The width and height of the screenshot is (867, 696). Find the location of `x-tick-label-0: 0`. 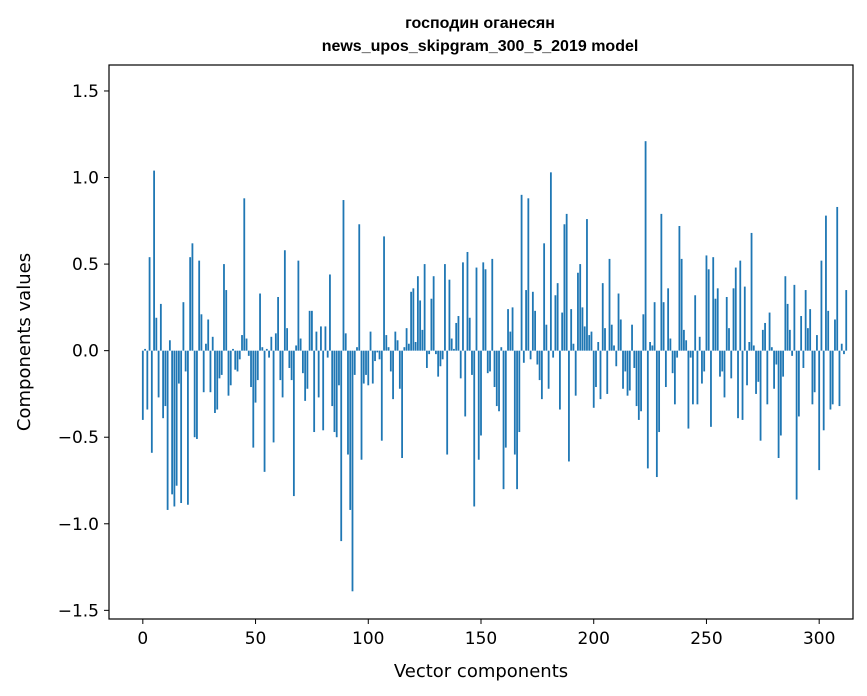

x-tick-label-0: 0 is located at coordinates (142, 639).